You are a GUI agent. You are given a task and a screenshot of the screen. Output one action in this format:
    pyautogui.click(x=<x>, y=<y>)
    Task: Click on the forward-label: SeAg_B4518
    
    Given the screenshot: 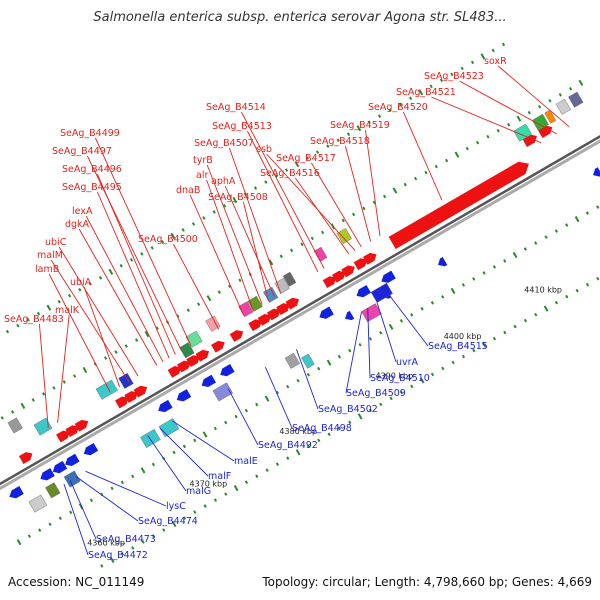 What is the action you would take?
    pyautogui.click(x=340, y=141)
    